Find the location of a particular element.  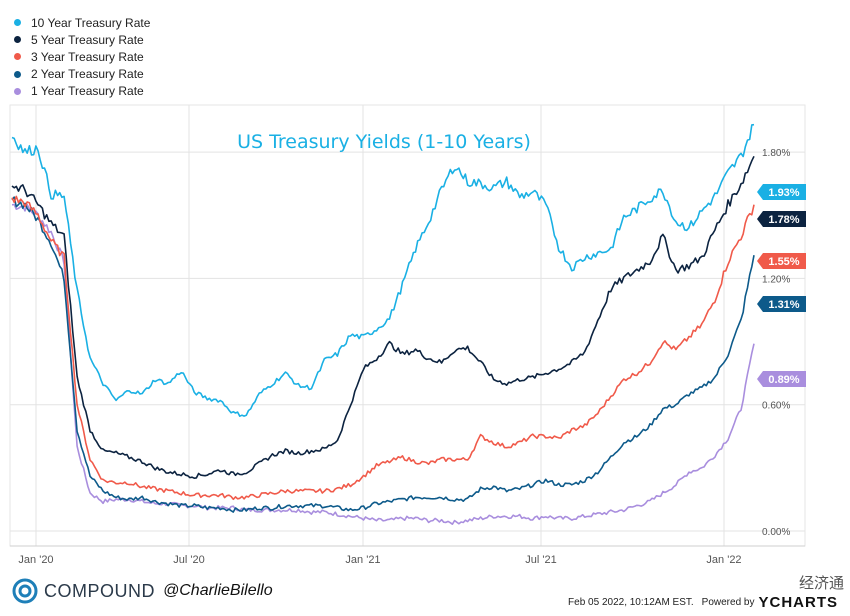

end-label: 1.93% is located at coordinates (781, 192).